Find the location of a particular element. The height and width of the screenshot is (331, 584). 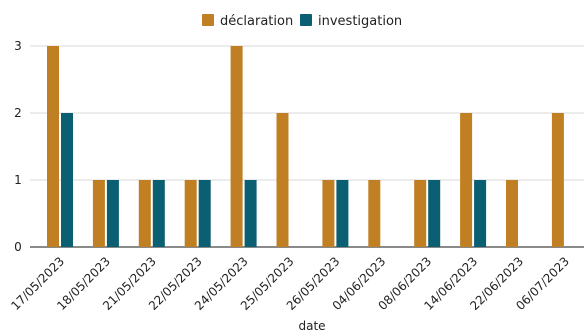

y-tick-label-3: 3 is located at coordinates (18, 46).